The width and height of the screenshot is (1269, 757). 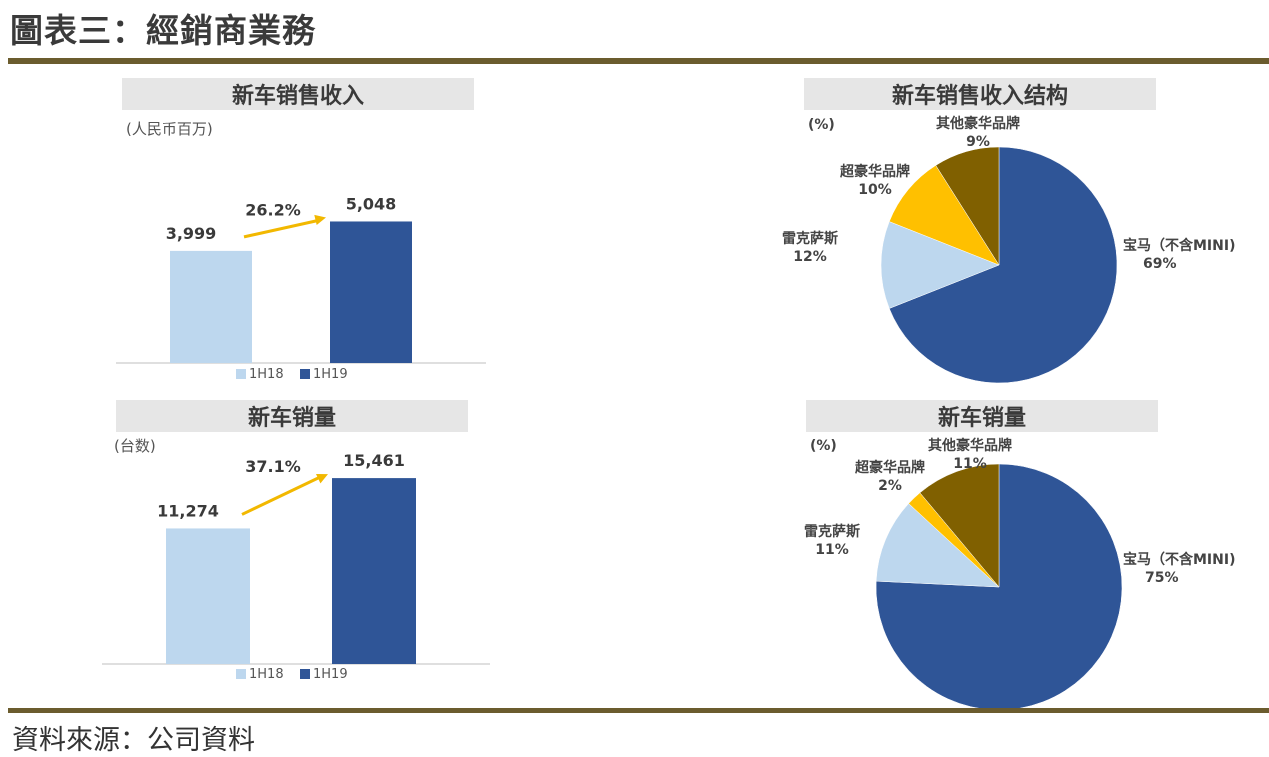 What do you see at coordinates (163, 30) in the screenshot?
I see `page-title: 圖表三：經銷商業務` at bounding box center [163, 30].